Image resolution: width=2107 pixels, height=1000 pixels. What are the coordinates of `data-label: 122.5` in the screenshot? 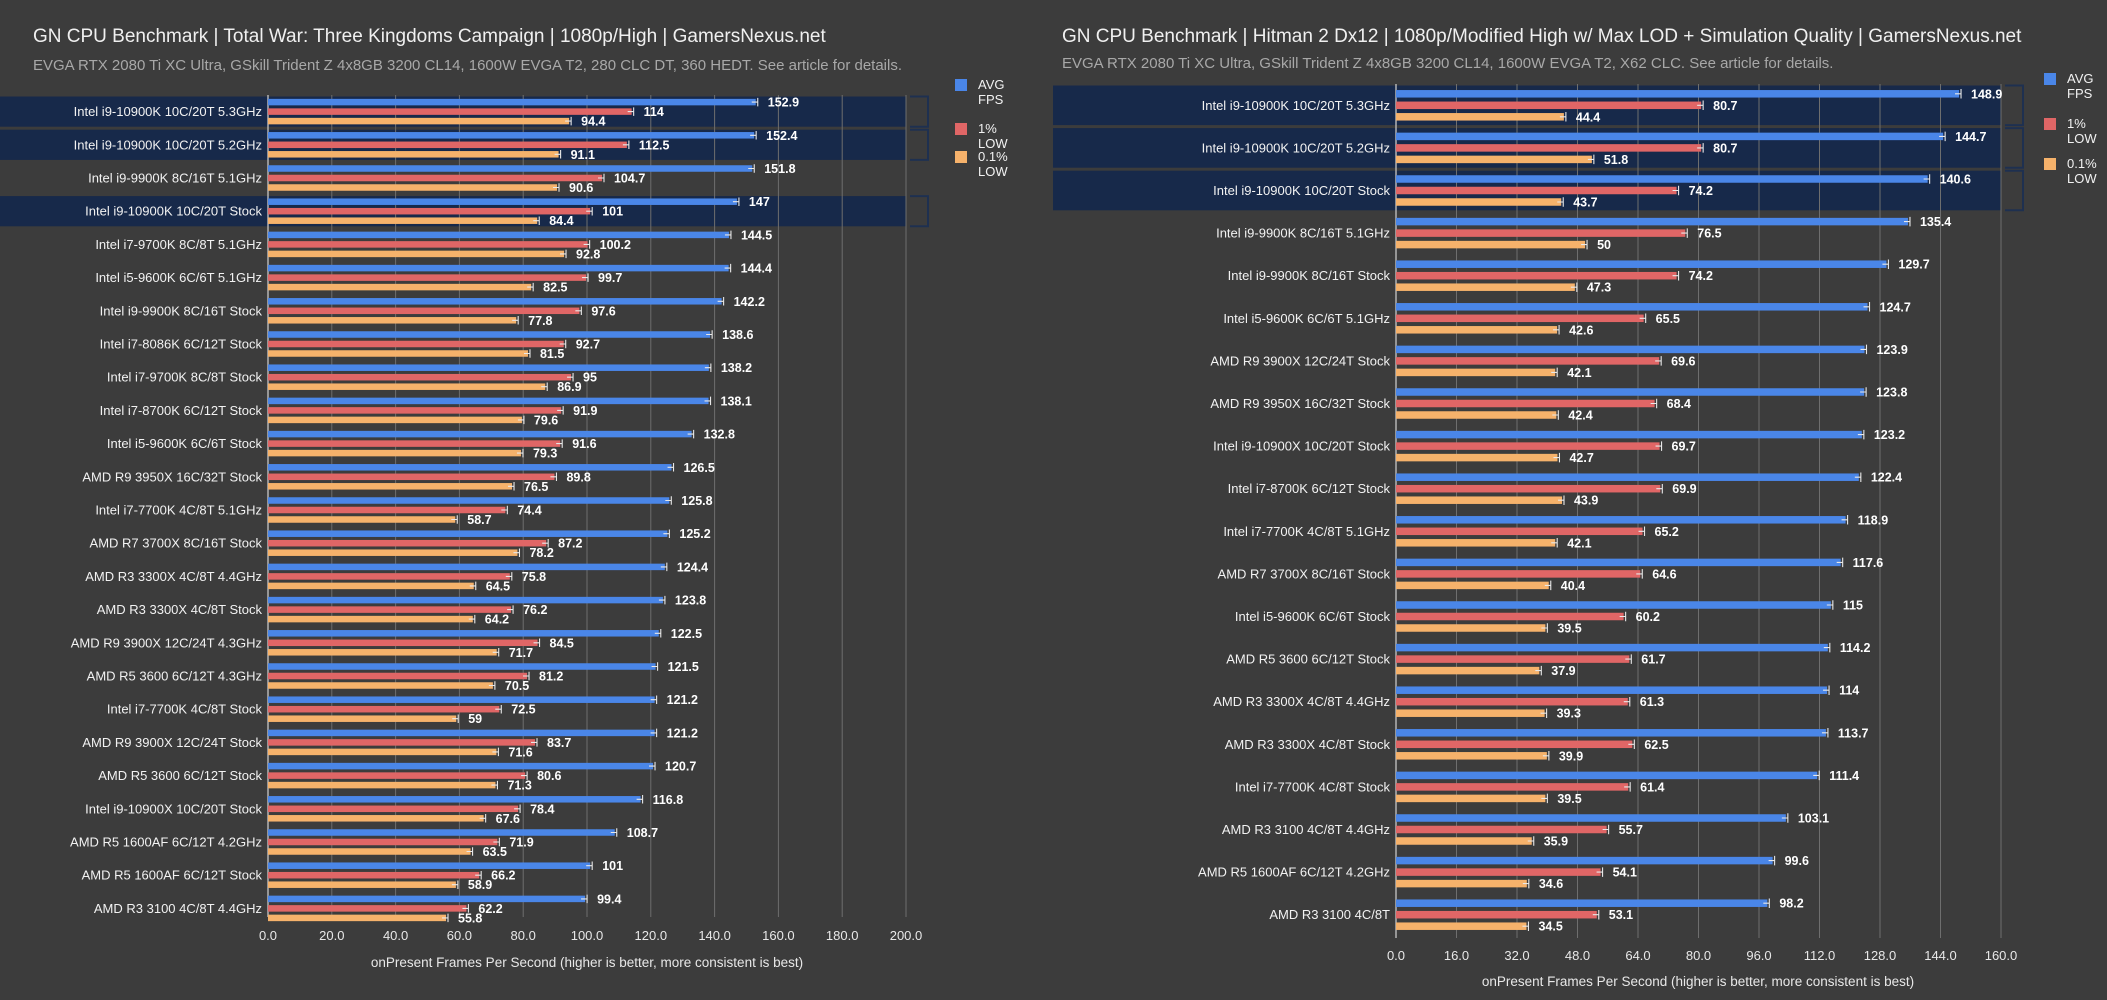 It's located at (686, 634).